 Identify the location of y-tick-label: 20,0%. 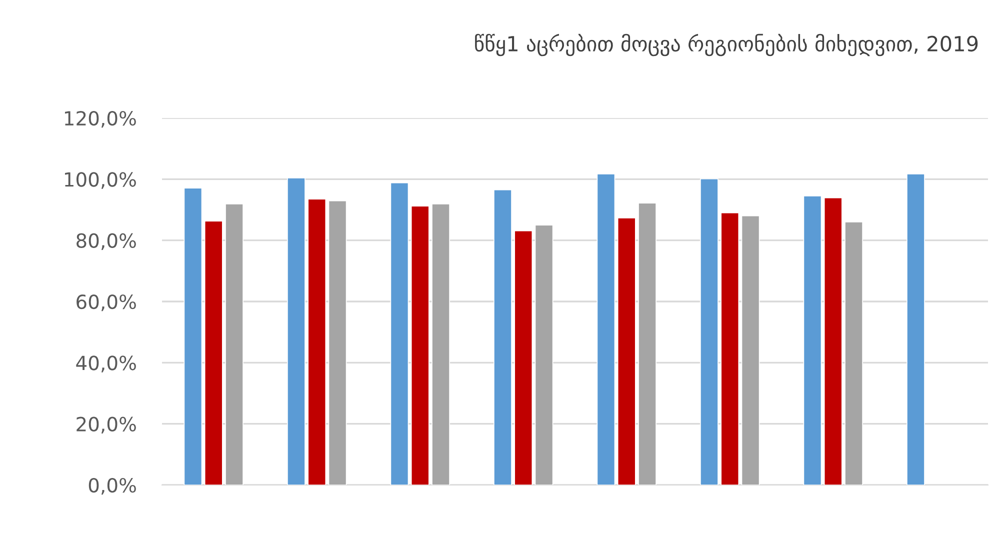
(106, 425).